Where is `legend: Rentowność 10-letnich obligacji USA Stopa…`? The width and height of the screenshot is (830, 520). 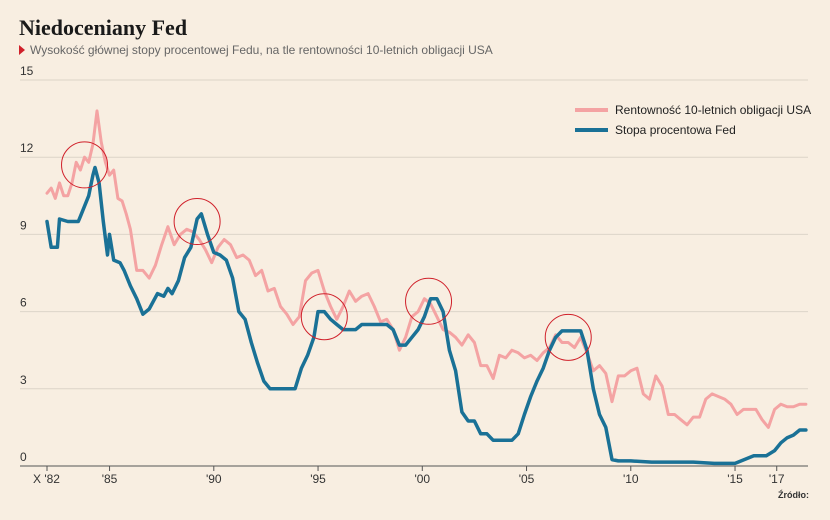 legend: Rentowność 10-letnich obligacji USA Stopa… is located at coordinates (693, 120).